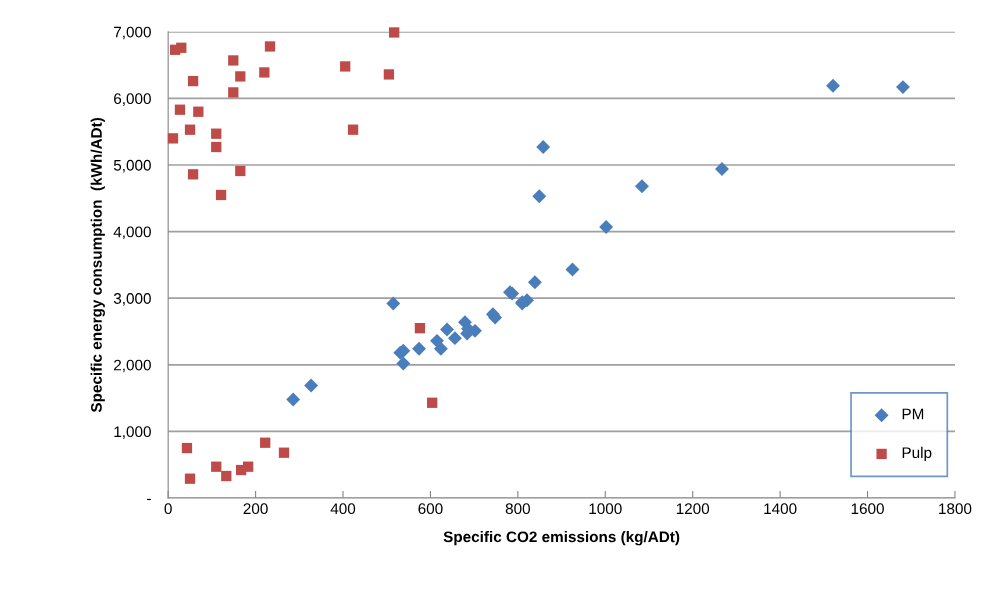 The width and height of the screenshot is (1001, 600). What do you see at coordinates (132, 366) in the screenshot?
I see `y-tick-label: 2,000` at bounding box center [132, 366].